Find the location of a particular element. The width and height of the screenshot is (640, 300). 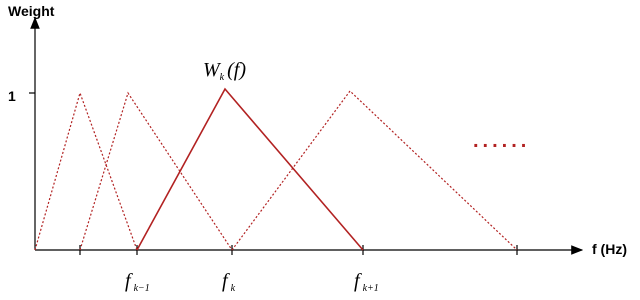

curve-label: Wk (f) is located at coordinates (224, 71).